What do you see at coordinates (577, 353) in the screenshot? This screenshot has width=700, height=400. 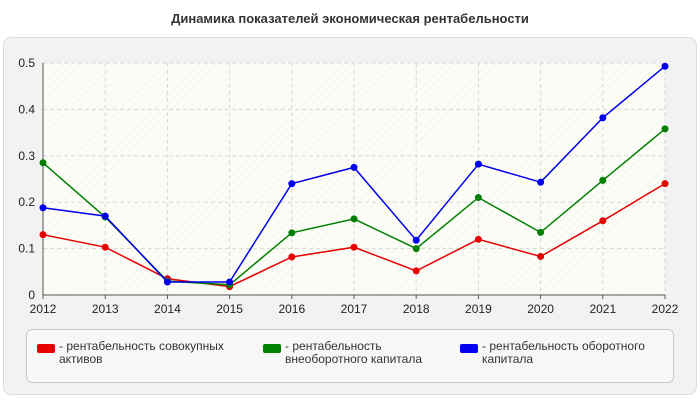 I see `legend-label-current: рентабельность оборотного капитала` at bounding box center [577, 353].